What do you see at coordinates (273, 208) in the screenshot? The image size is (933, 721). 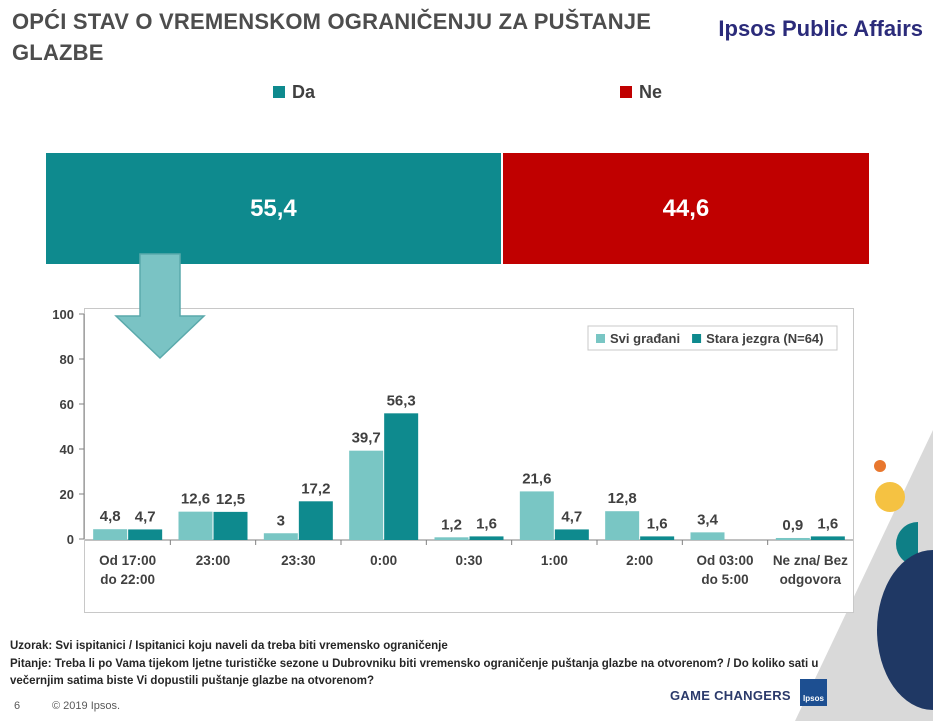 I see `stacked-segment-da: 55,4` at bounding box center [273, 208].